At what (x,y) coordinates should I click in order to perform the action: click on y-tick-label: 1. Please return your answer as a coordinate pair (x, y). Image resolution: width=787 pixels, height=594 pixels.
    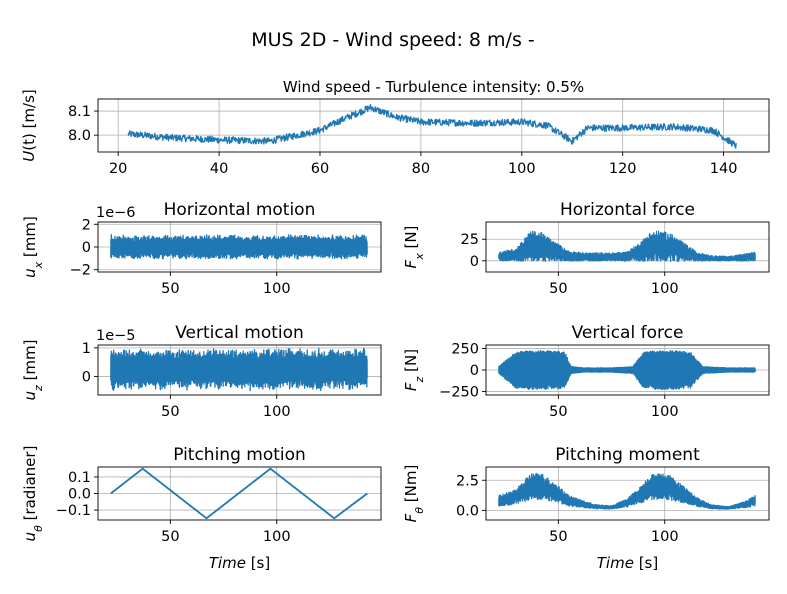
    Looking at the image, I should click on (86, 349).